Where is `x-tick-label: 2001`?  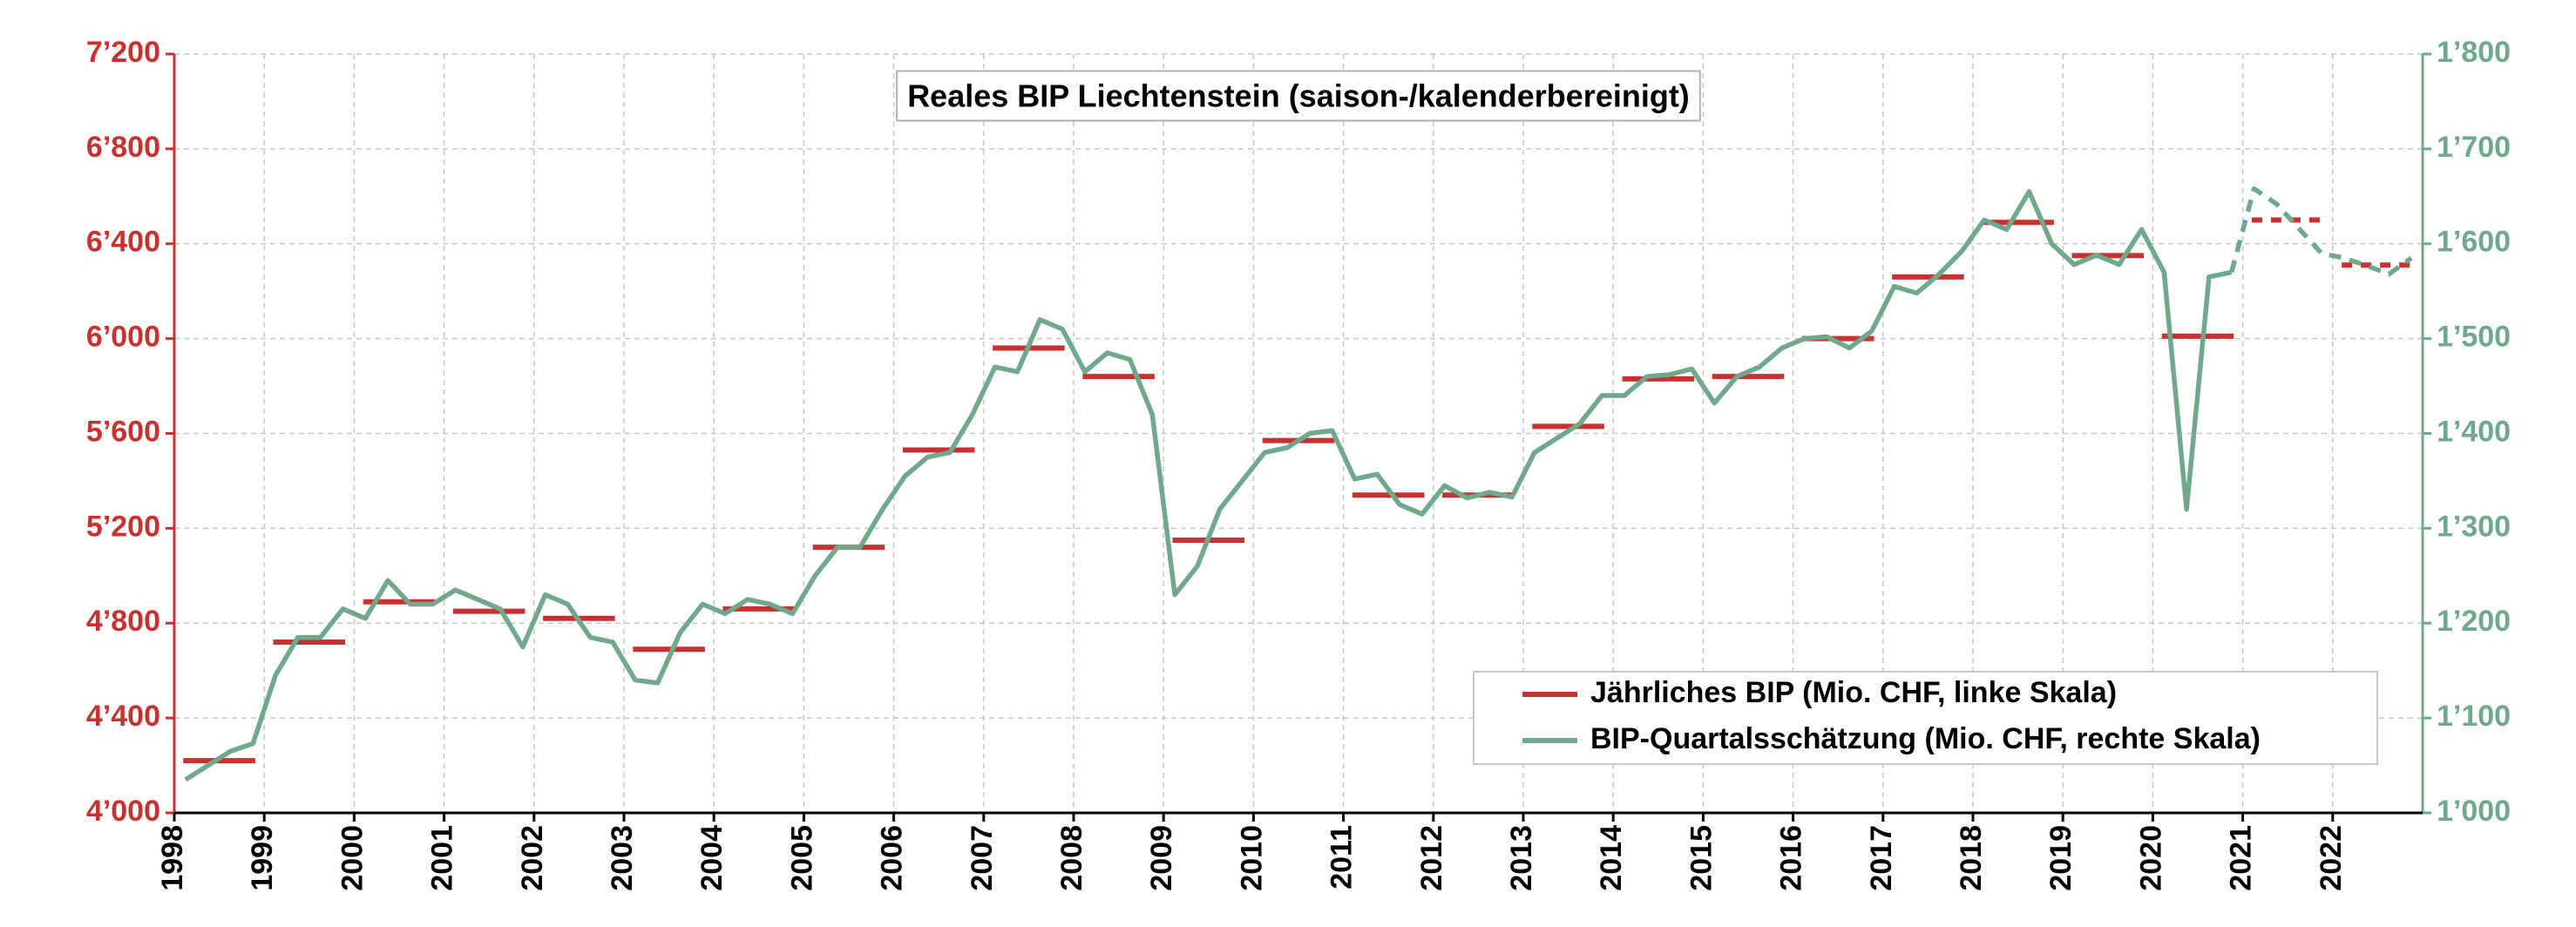
x-tick-label: 2001 is located at coordinates (443, 858).